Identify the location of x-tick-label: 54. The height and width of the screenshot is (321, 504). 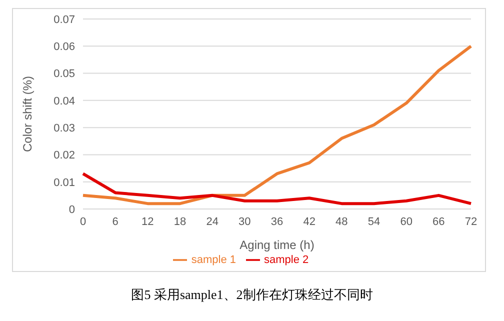
(374, 222).